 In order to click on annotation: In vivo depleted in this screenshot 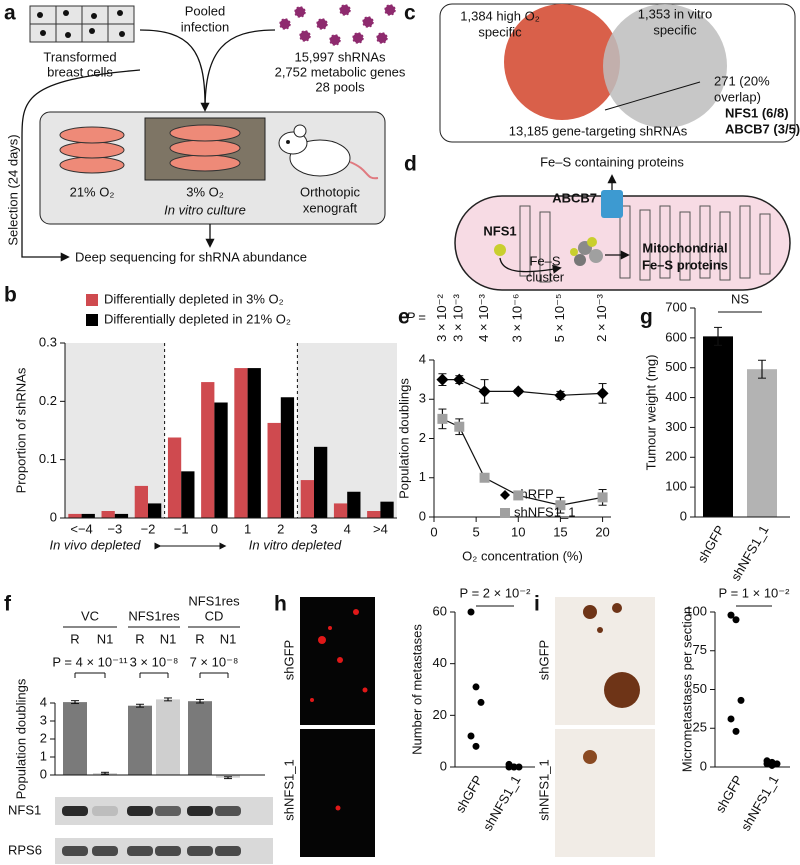, I will do `click(95, 544)`.